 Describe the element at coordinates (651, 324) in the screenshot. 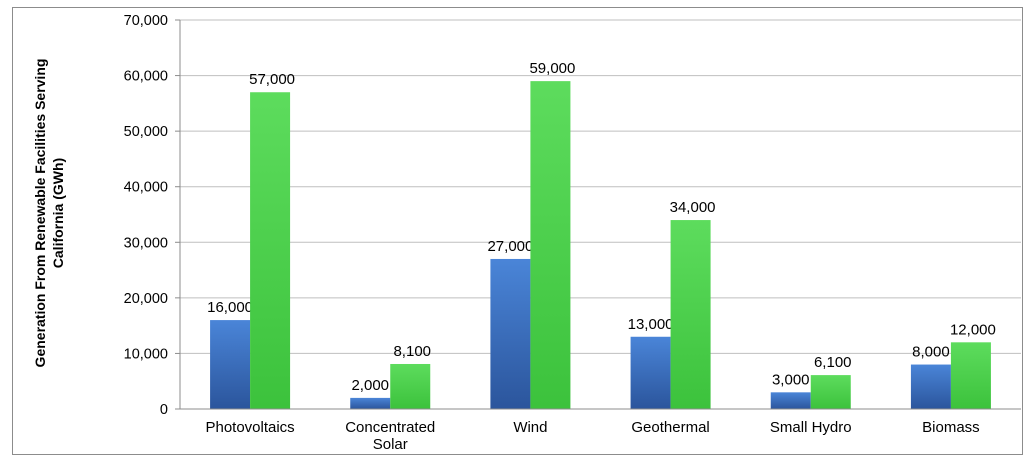

I see `data-label: 13,000` at that location.